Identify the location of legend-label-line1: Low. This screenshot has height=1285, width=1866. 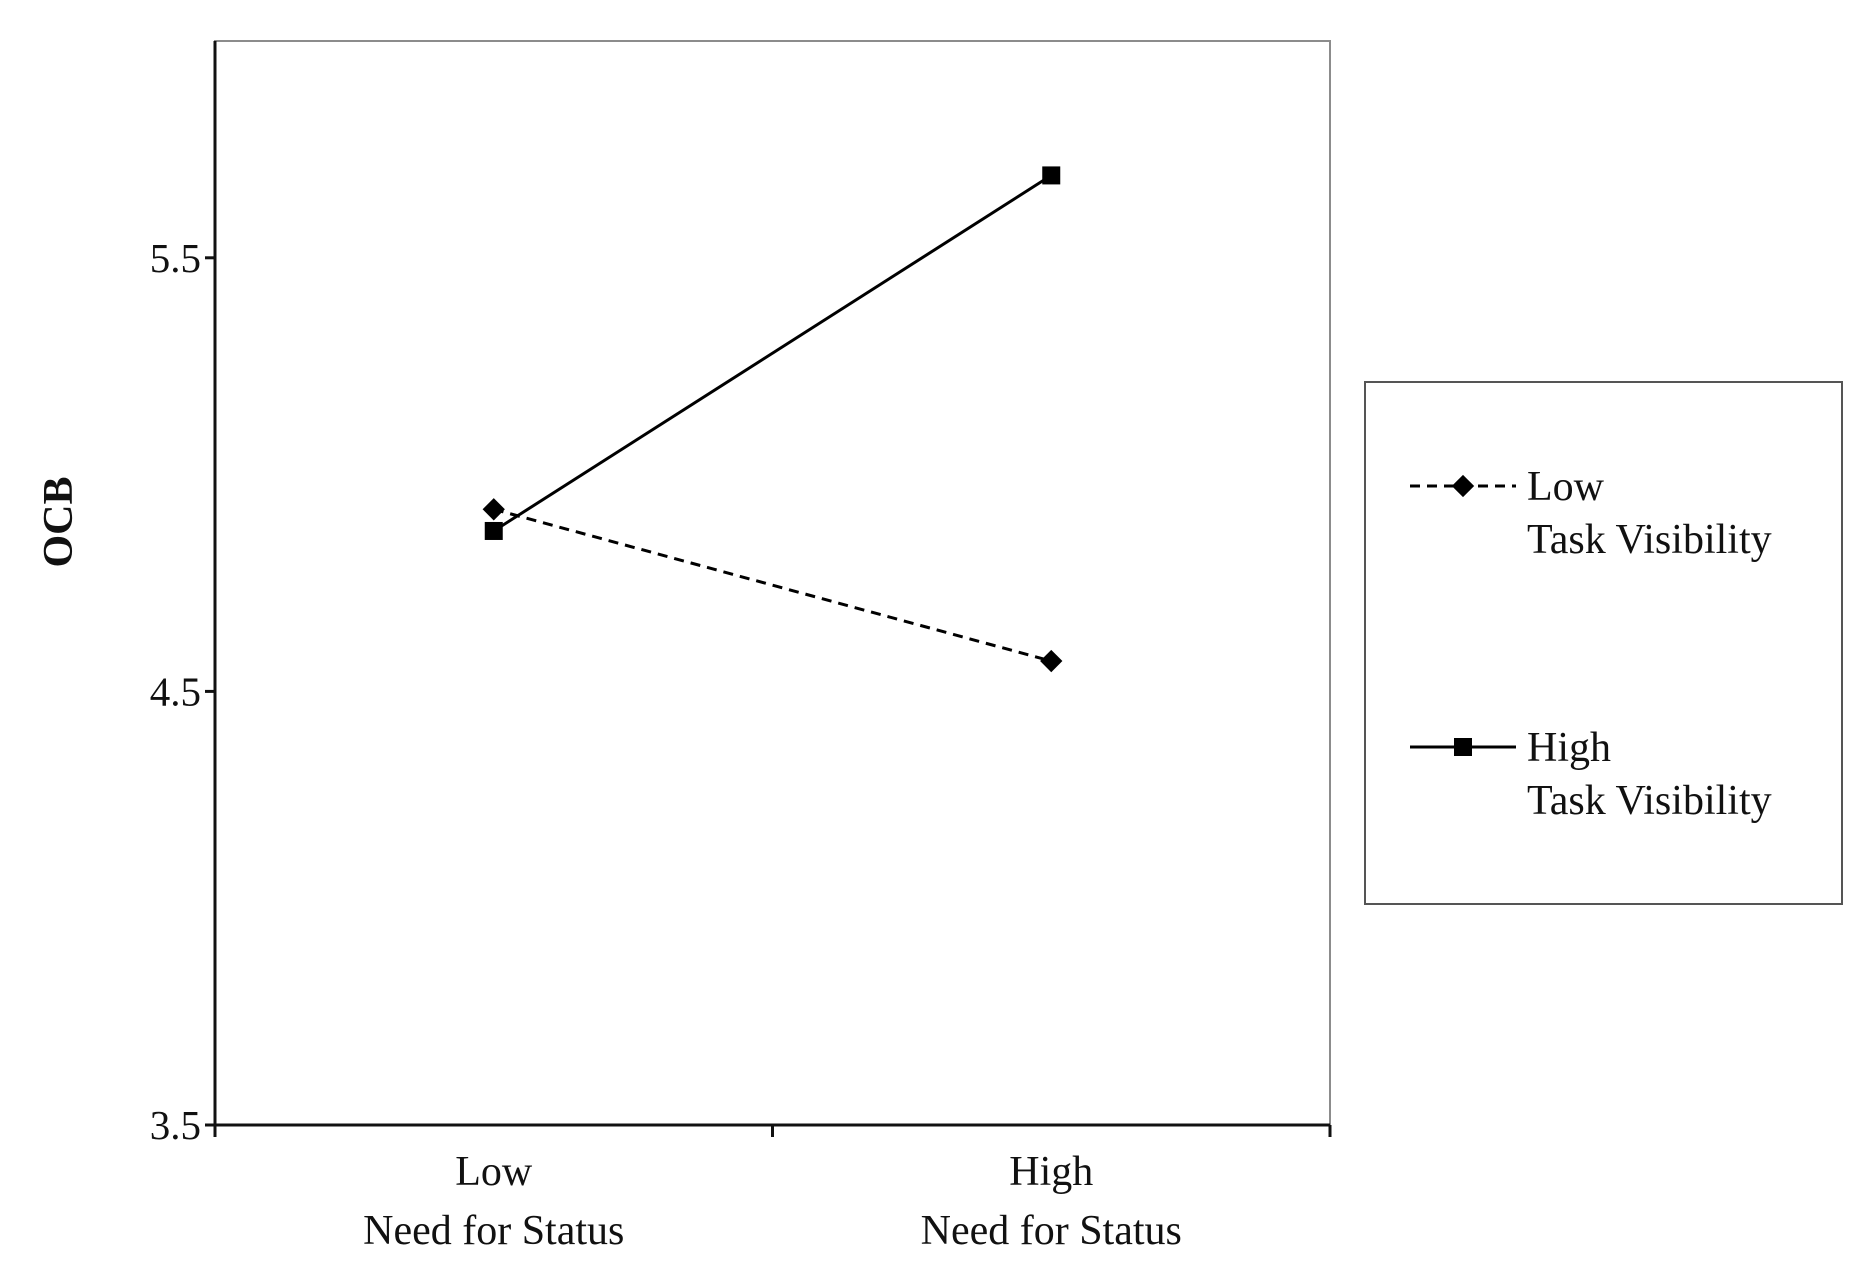
(1566, 487).